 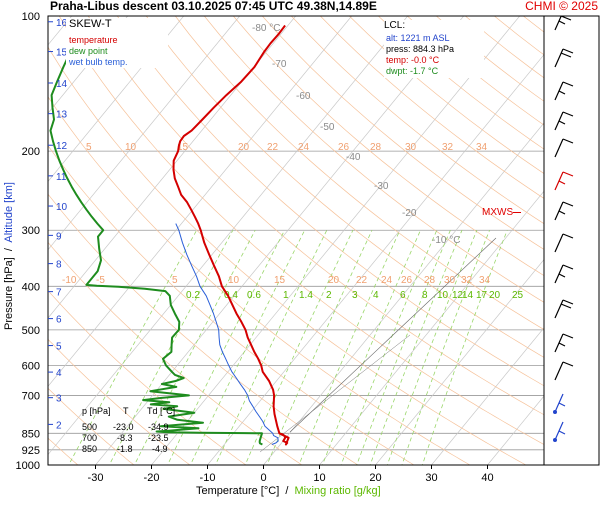 What do you see at coordinates (280, 280) in the screenshot?
I see `dry-adiabat-label: 15` at bounding box center [280, 280].